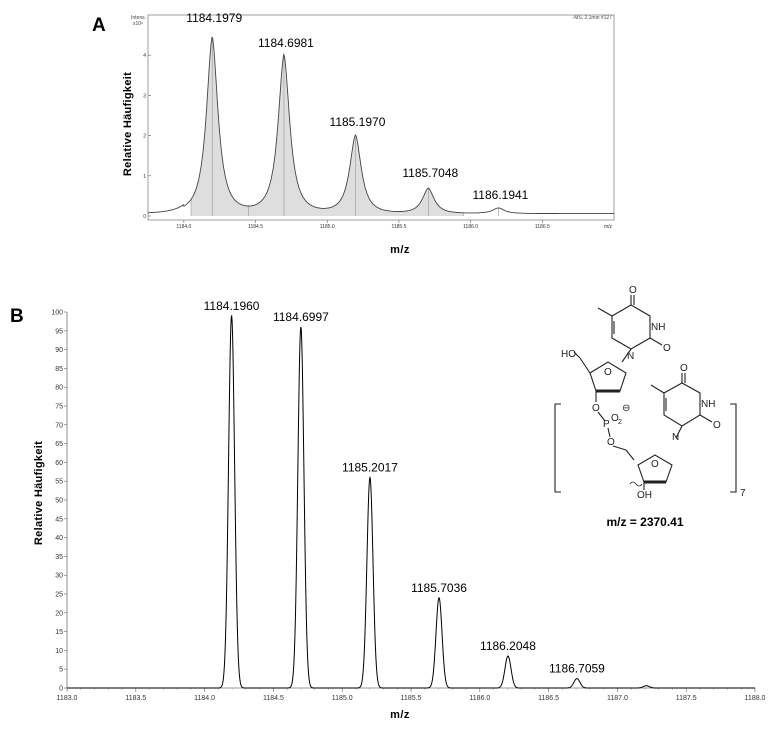  I want to click on panel-b-y-tick-label-11: 55, so click(59, 482).